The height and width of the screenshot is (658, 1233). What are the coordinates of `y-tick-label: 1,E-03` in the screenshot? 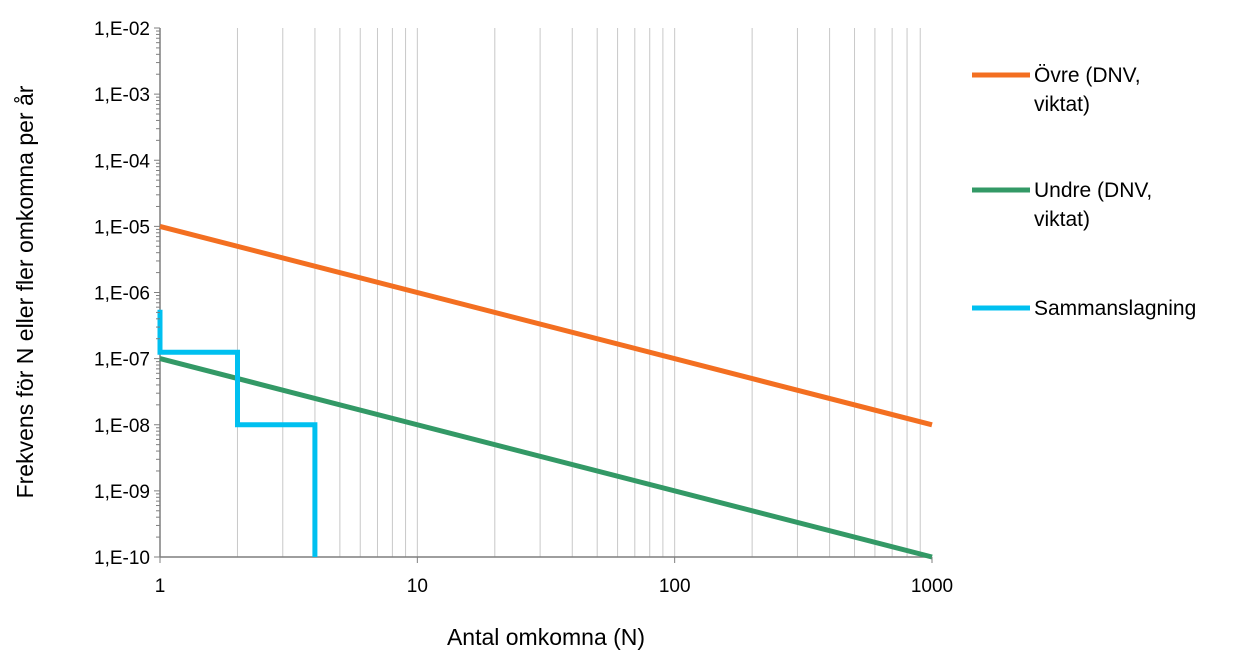 It's located at (122, 95).